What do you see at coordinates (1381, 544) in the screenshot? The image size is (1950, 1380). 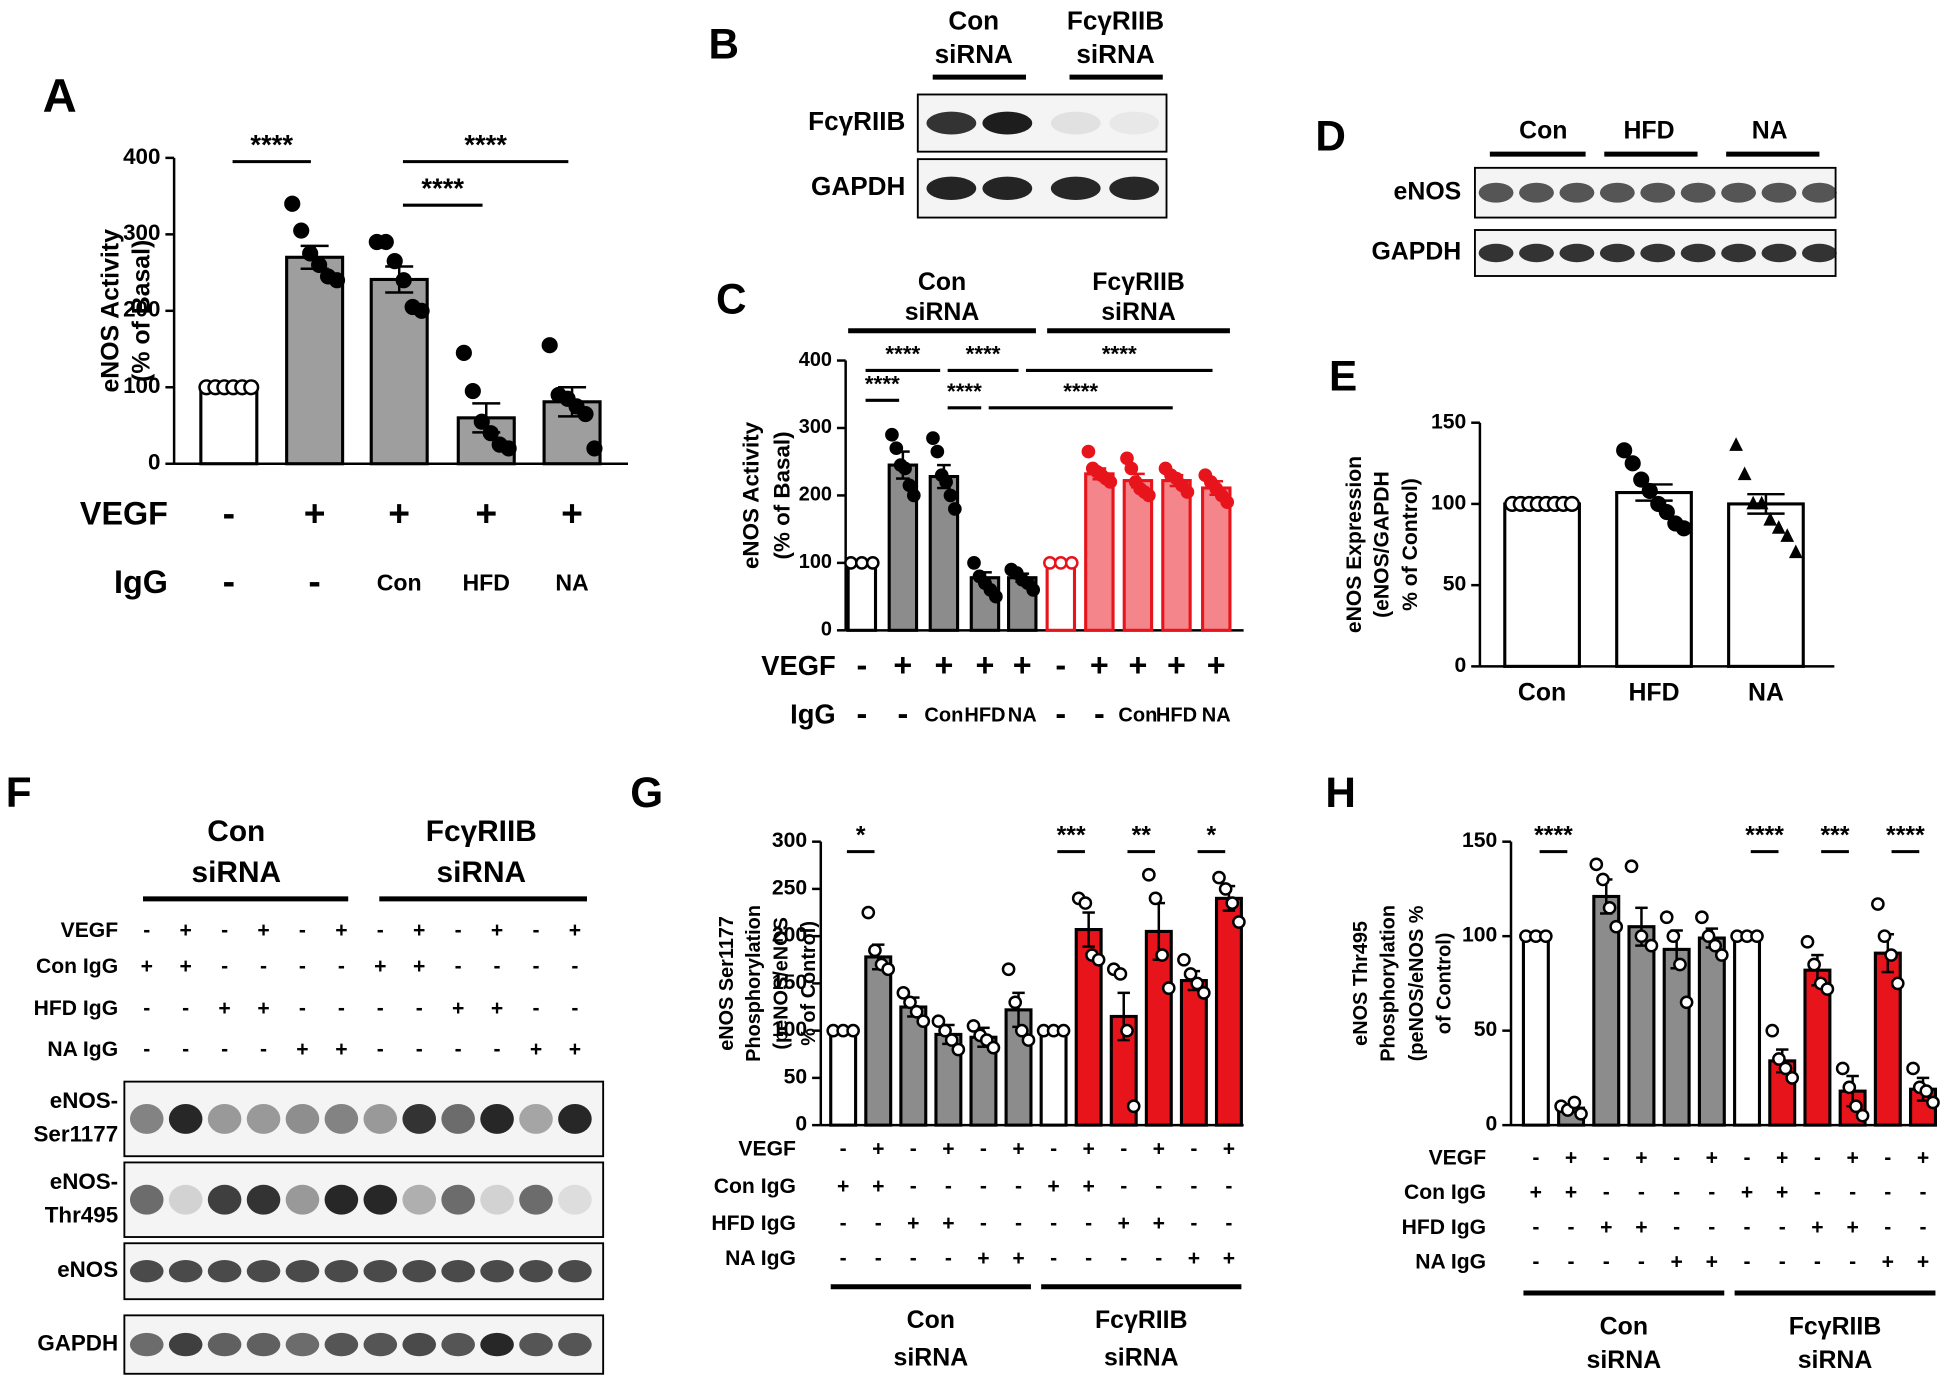 I see `y-axis-label: (eNOS/GAPDH` at bounding box center [1381, 544].